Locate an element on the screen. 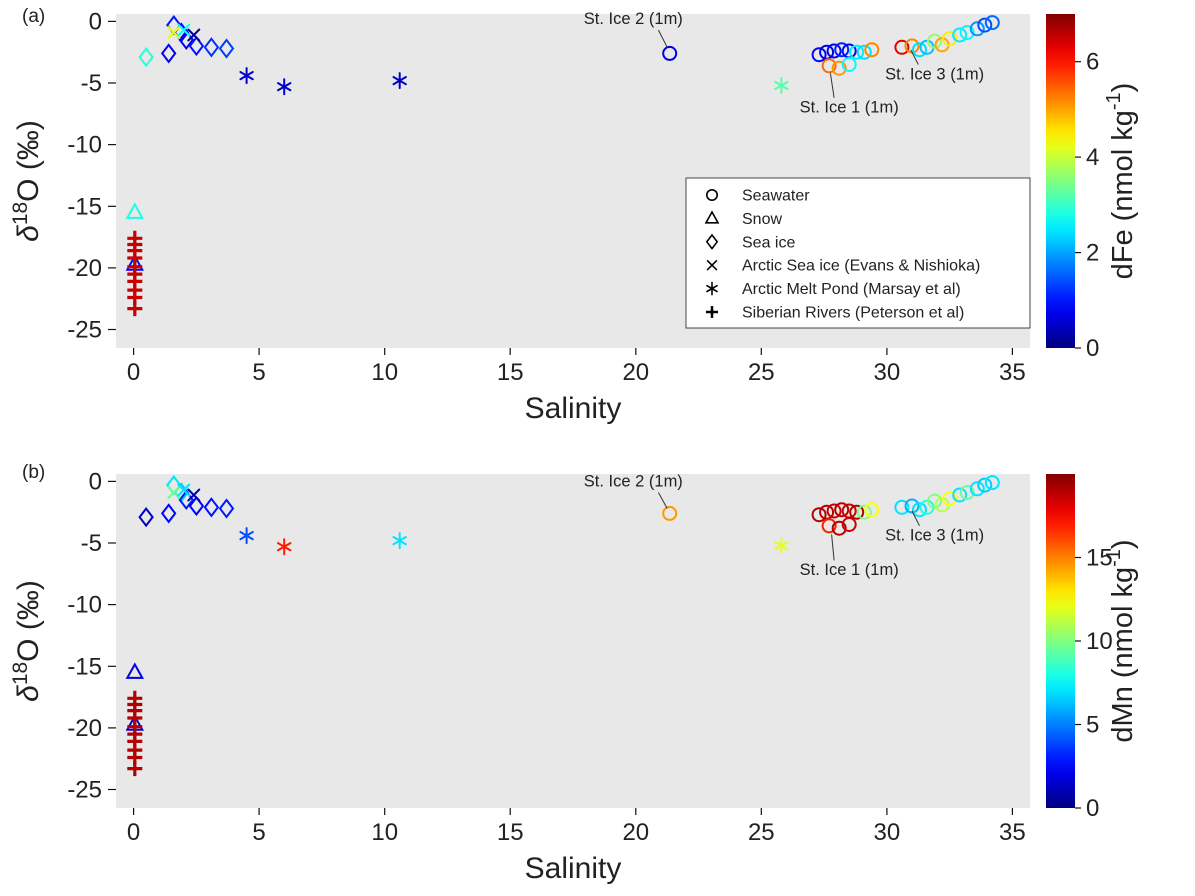 Image resolution: width=1195 pixels, height=896 pixels. legend-label: Arctic Melt Pond (Marsay et al) is located at coordinates (851, 289).